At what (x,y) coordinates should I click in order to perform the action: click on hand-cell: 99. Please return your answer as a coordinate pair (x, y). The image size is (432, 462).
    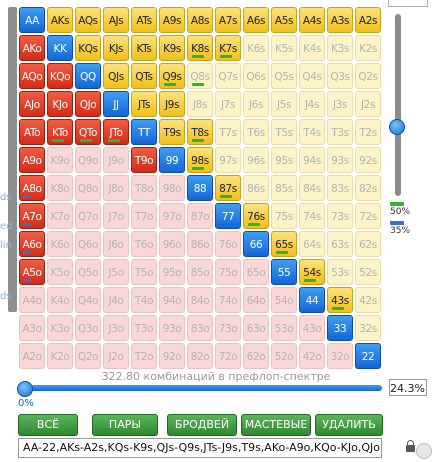
    Looking at the image, I should click on (172, 160).